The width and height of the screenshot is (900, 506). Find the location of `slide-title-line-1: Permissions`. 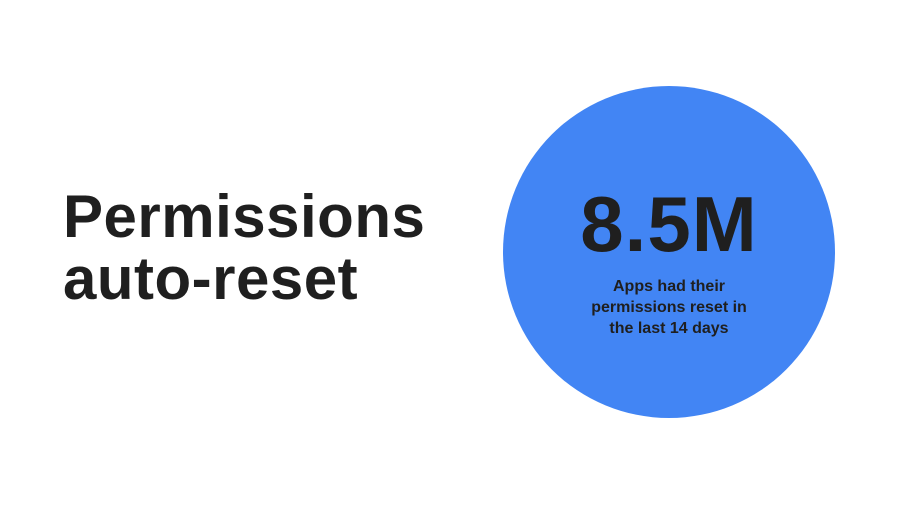

slide-title-line-1: Permissions is located at coordinates (244, 216).